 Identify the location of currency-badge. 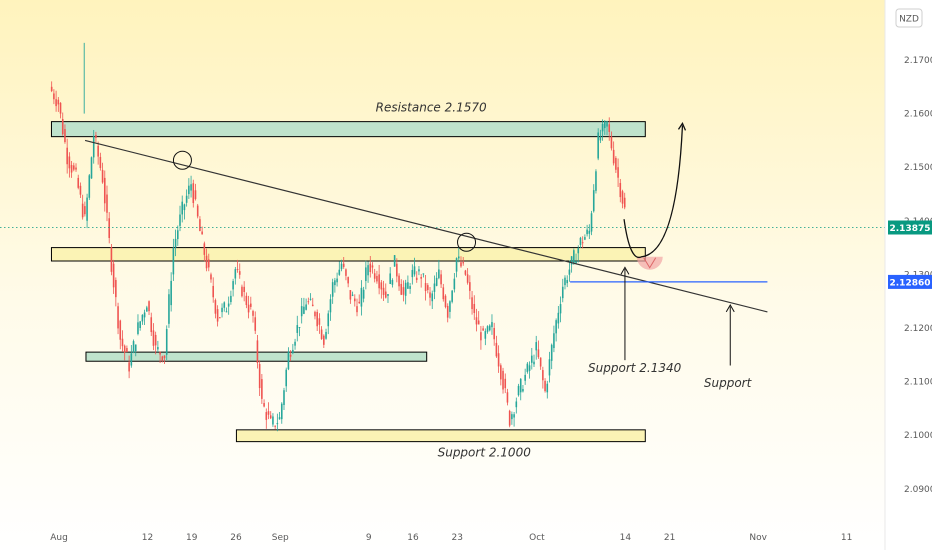
(909, 18).